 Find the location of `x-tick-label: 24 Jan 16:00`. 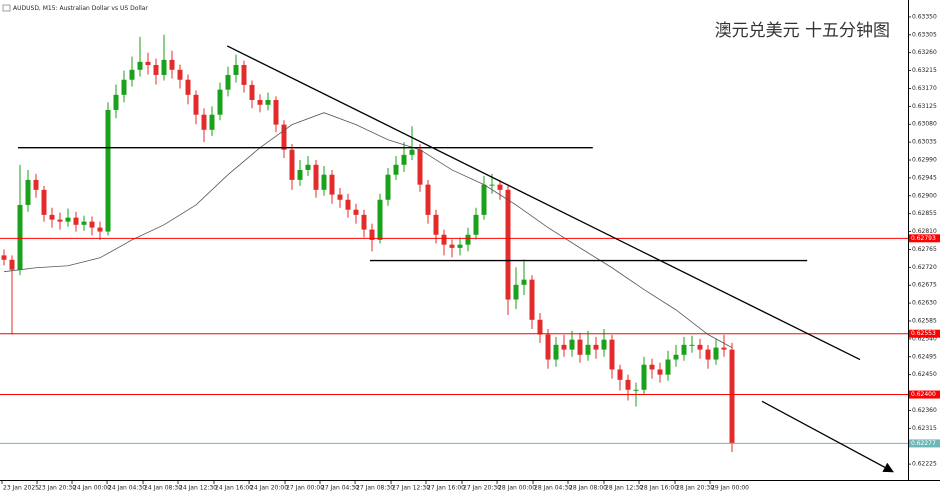

x-tick-label: 24 Jan 16:00 is located at coordinates (234, 488).